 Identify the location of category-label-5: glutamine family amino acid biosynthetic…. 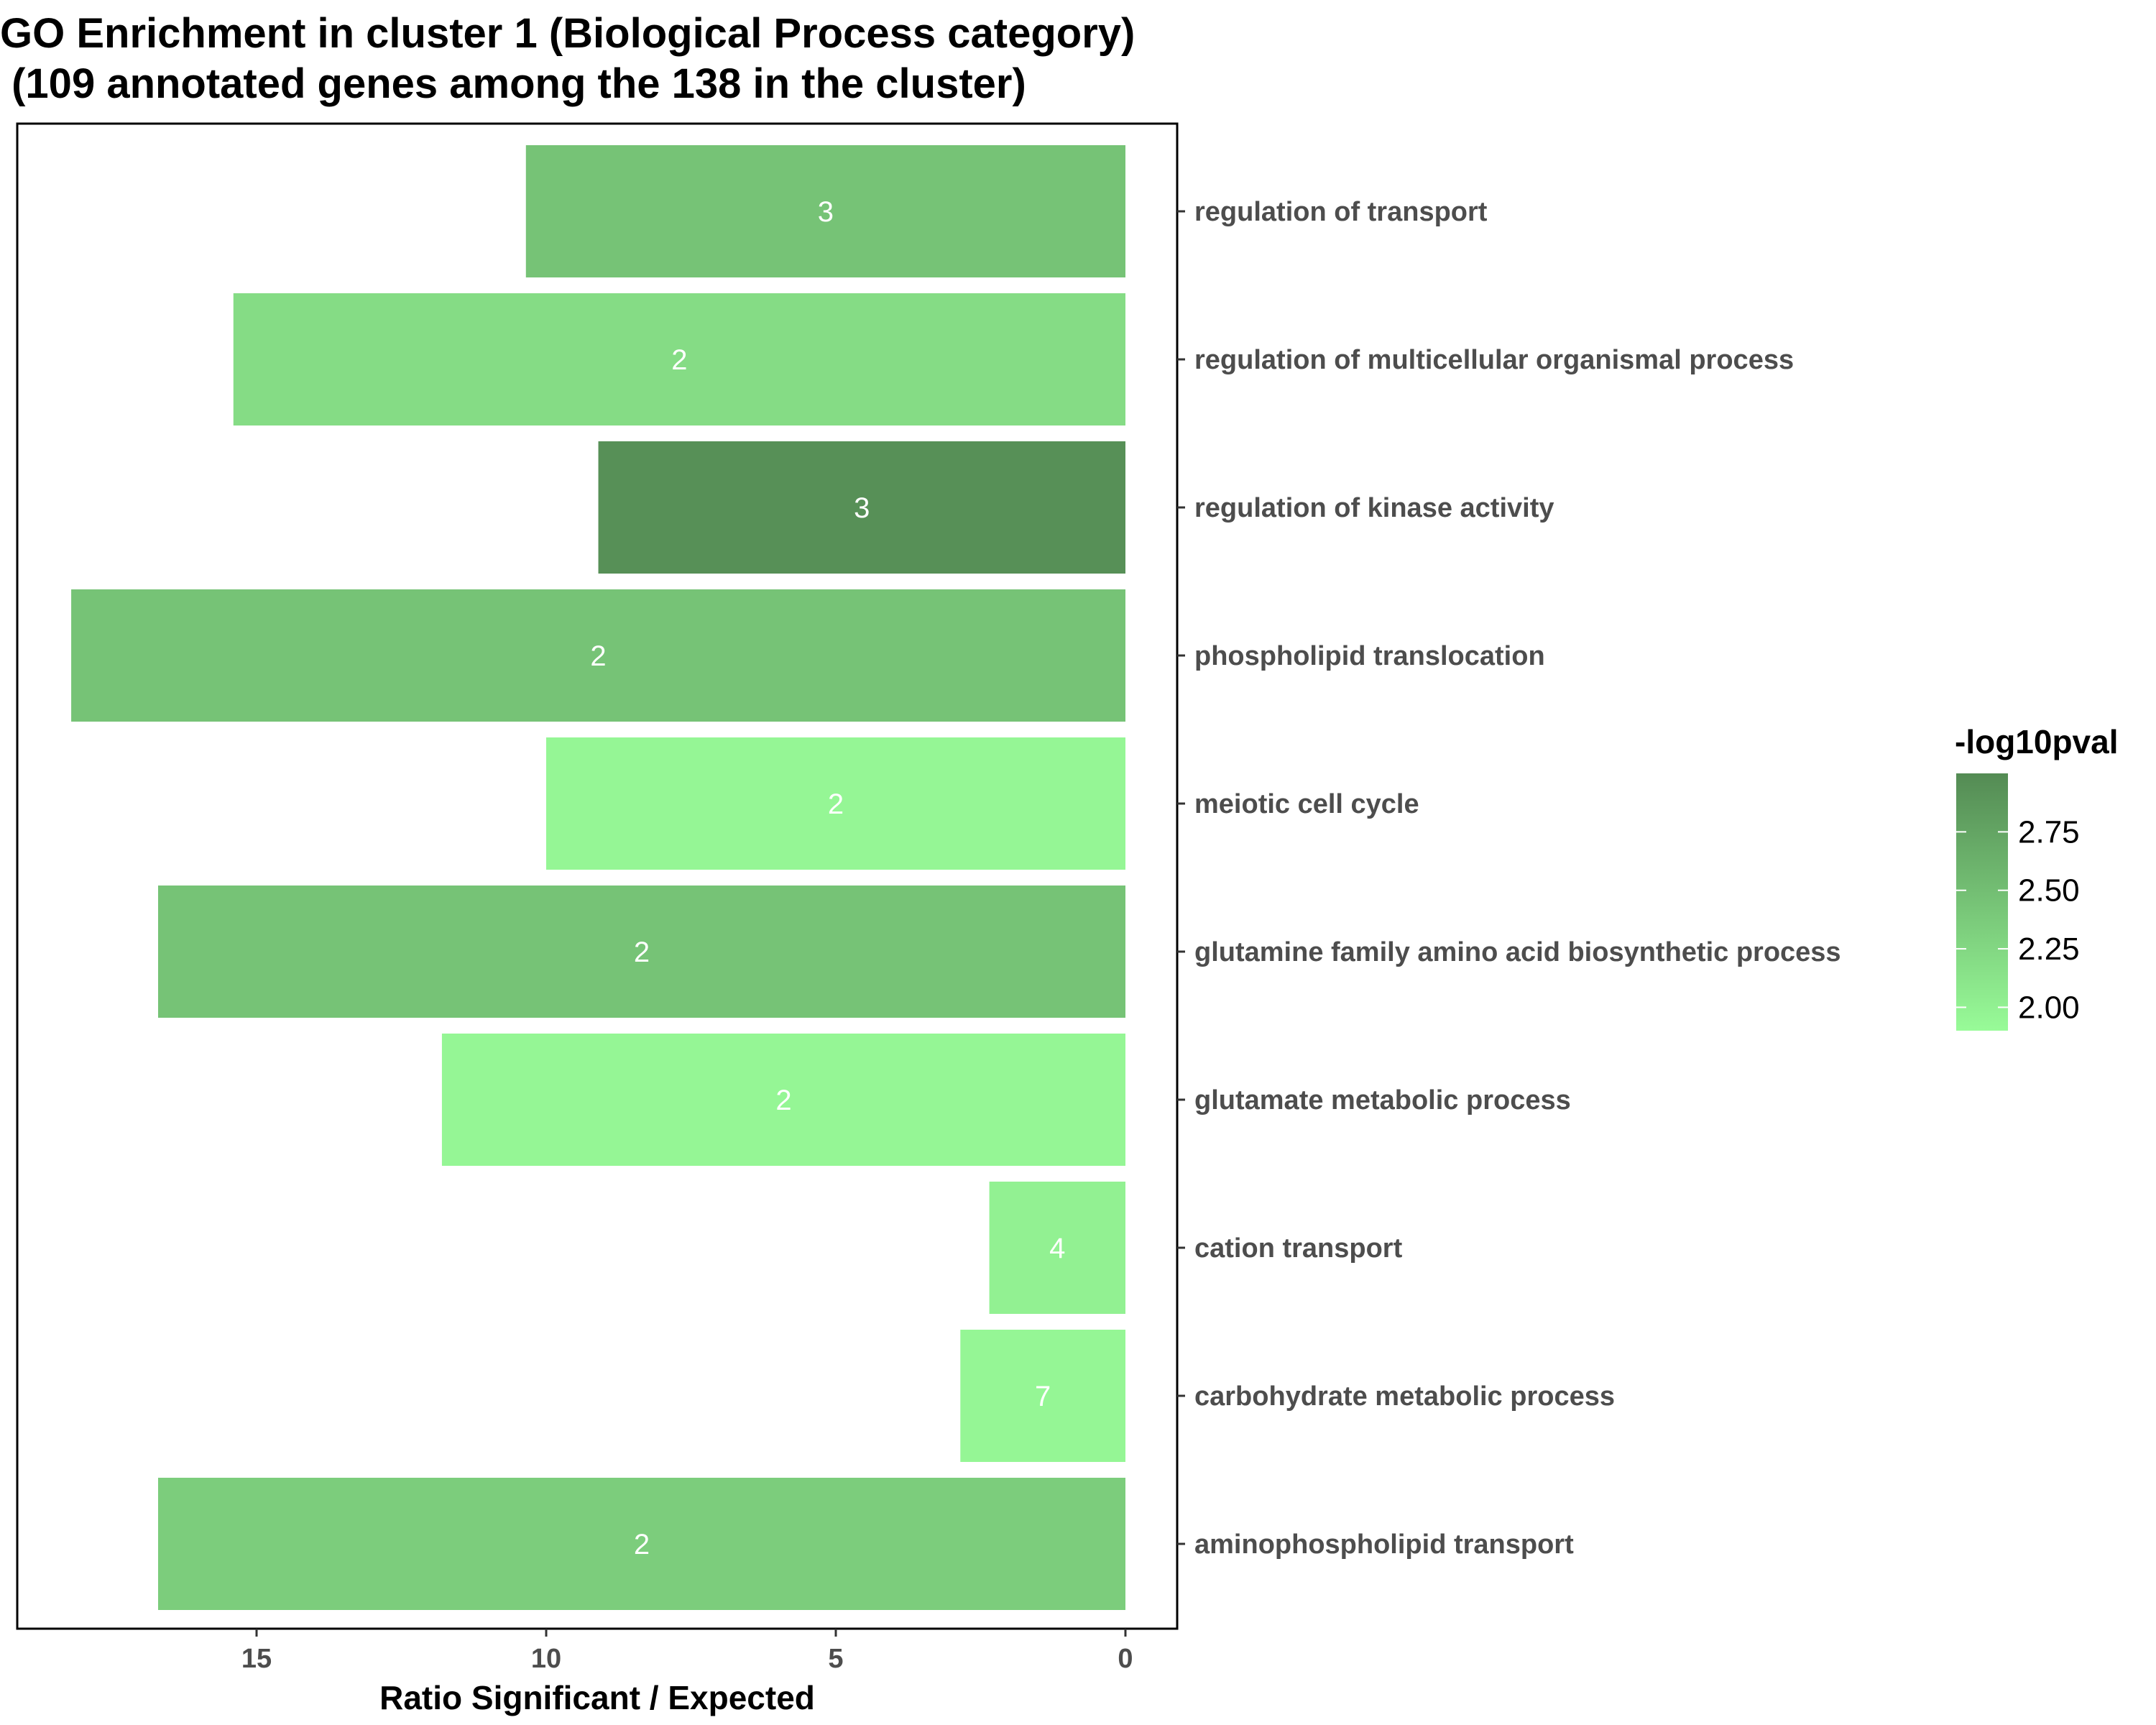
(1518, 952).